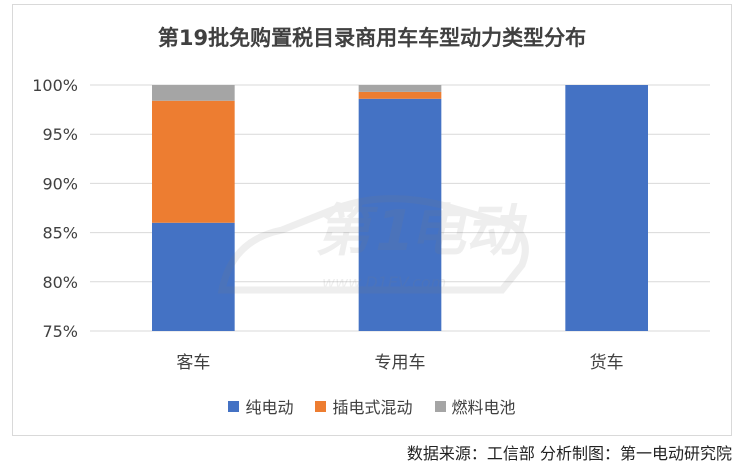  I want to click on source-note: 数据来源：工信部 分析制图：第一电动研究院, so click(569, 453).